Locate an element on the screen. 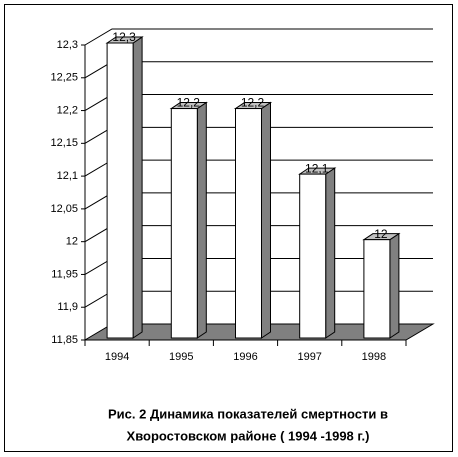  y-tick-label: 12,1 is located at coordinates (67, 176).